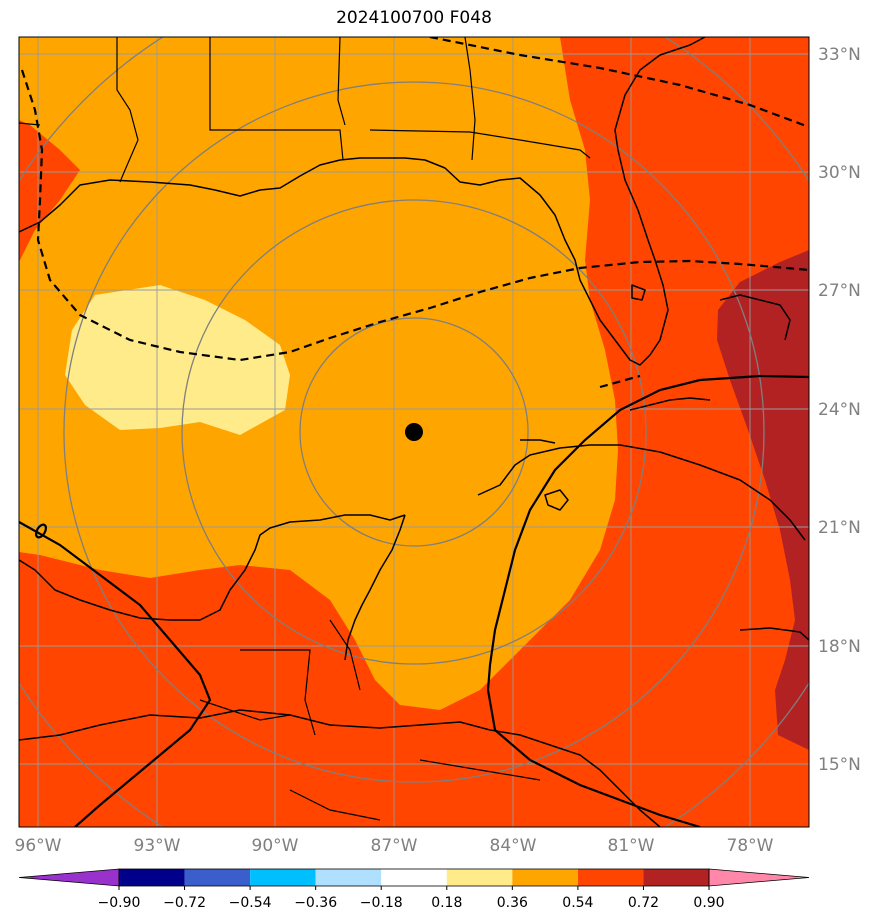  What do you see at coordinates (414, 18) in the screenshot?
I see `map-title: 2024100700 F048` at bounding box center [414, 18].